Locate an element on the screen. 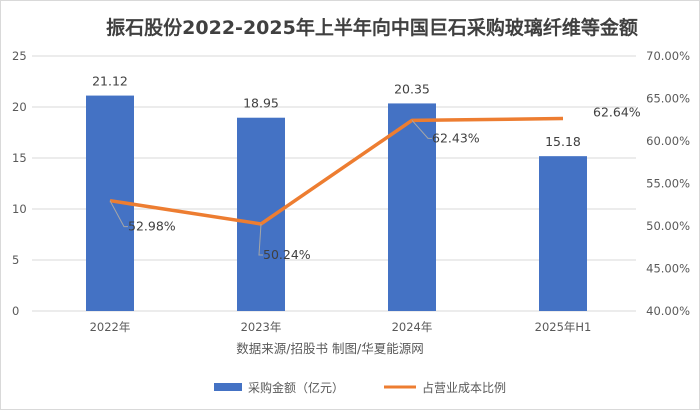 Image resolution: width=700 pixels, height=410 pixels. source-note: 数据来源/招股书 制图/华夏能源网 is located at coordinates (329, 348).